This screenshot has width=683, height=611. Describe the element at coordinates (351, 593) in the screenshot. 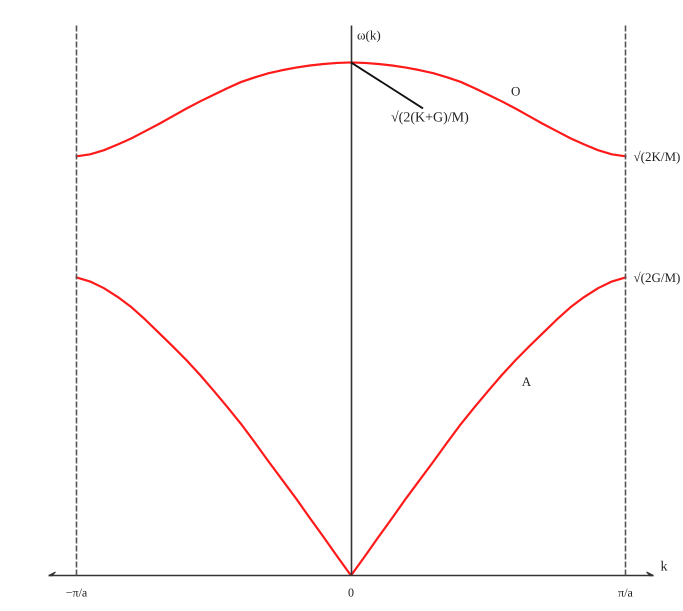

I see `x-tick-label: 0` at that location.